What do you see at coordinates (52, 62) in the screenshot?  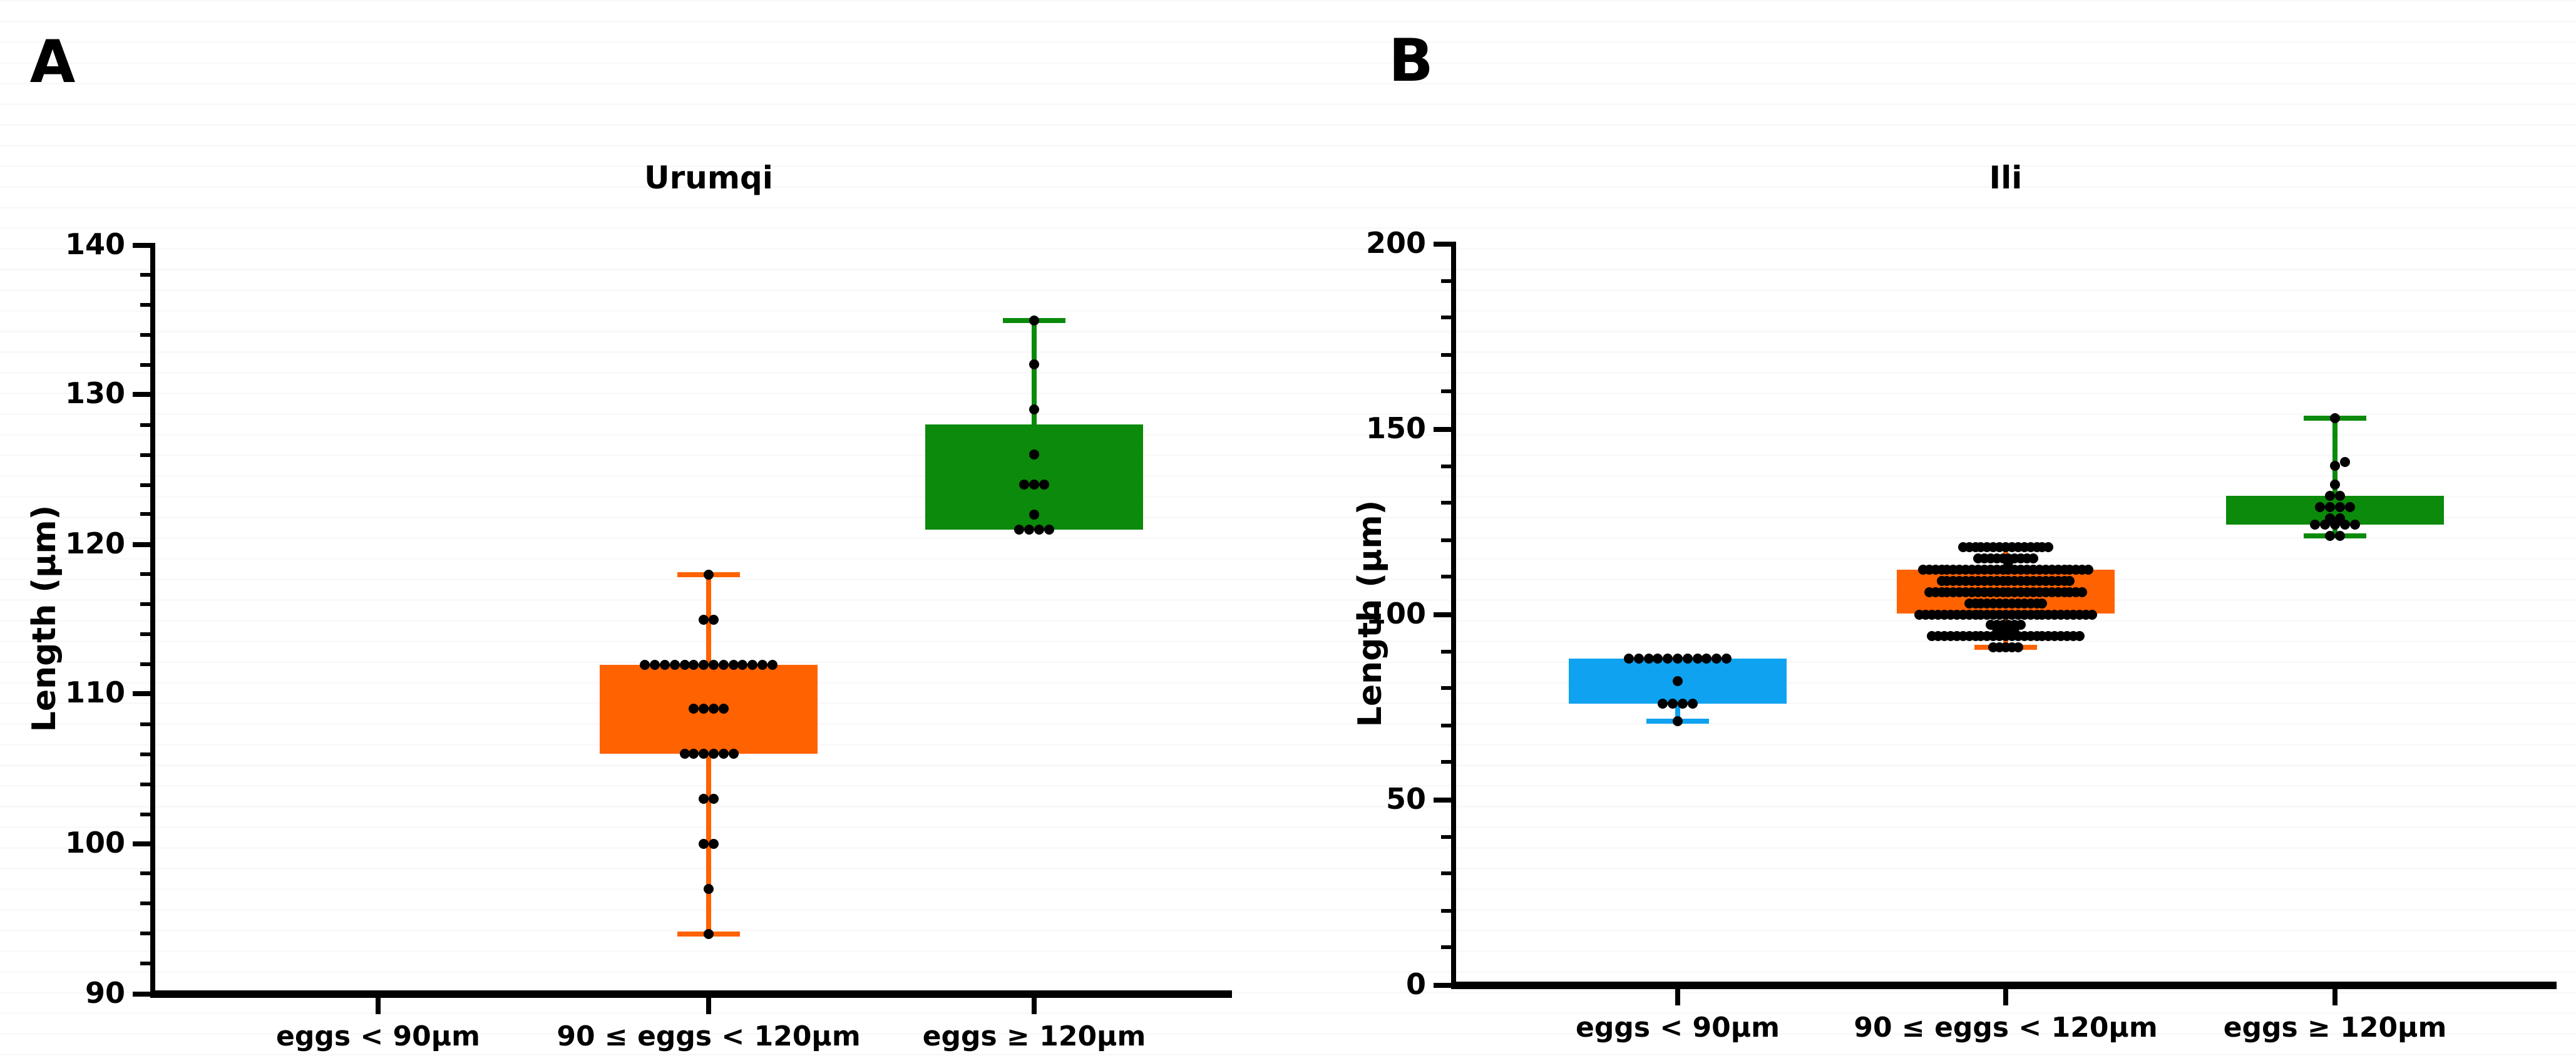 I see `panel-letter-a: A` at bounding box center [52, 62].